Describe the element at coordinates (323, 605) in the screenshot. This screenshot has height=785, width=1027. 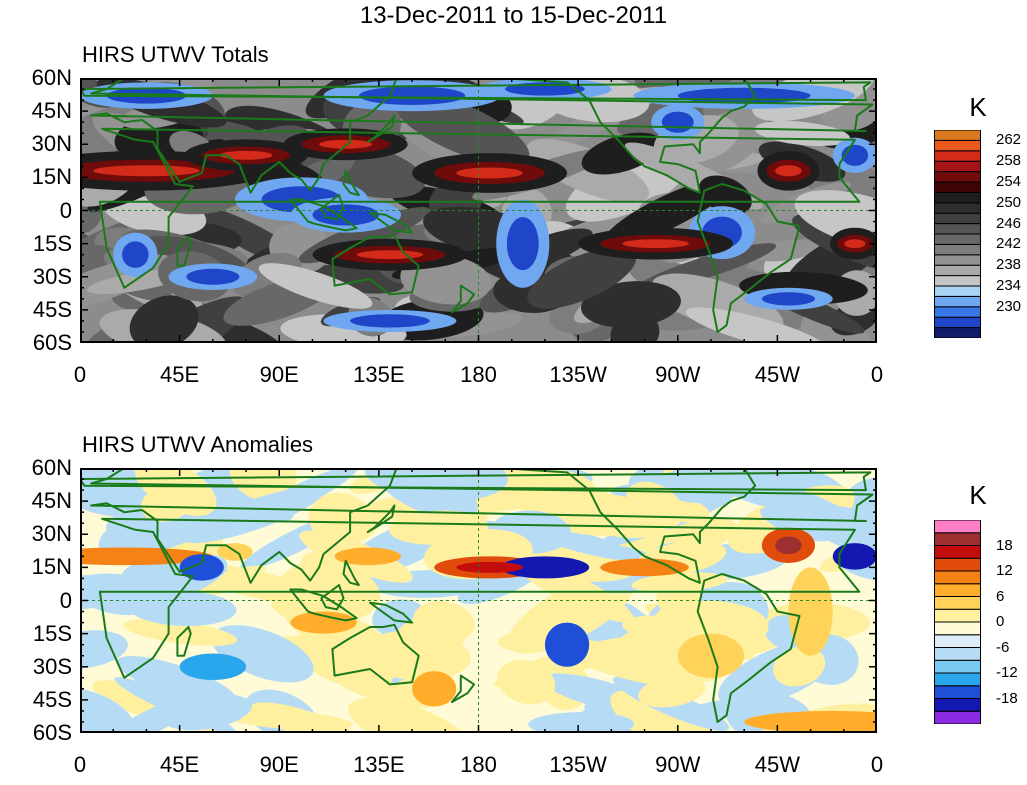
I see `indonesia-outline` at that location.